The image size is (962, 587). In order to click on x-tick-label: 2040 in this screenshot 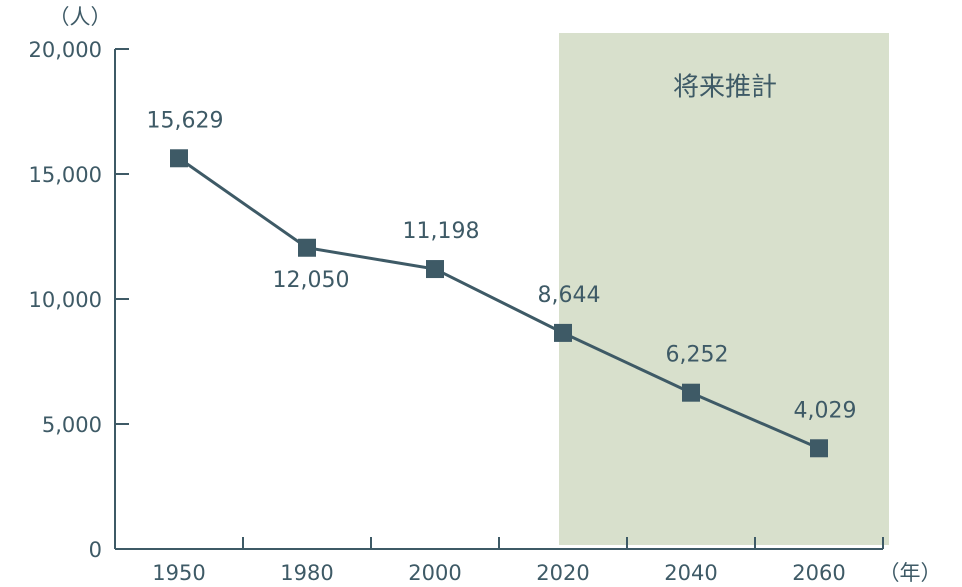, I will do `click(690, 573)`.